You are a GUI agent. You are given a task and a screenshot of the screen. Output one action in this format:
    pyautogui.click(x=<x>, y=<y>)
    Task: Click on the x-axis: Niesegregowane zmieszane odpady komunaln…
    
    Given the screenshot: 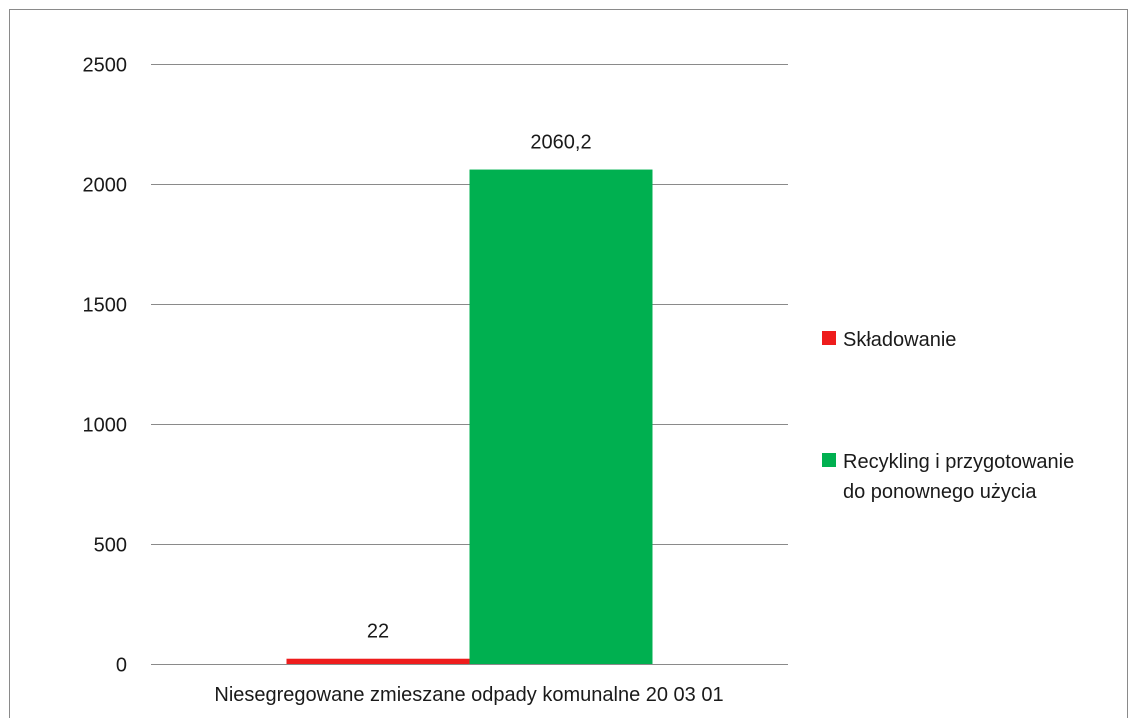 What is the action you would take?
    pyautogui.click(x=469, y=685)
    